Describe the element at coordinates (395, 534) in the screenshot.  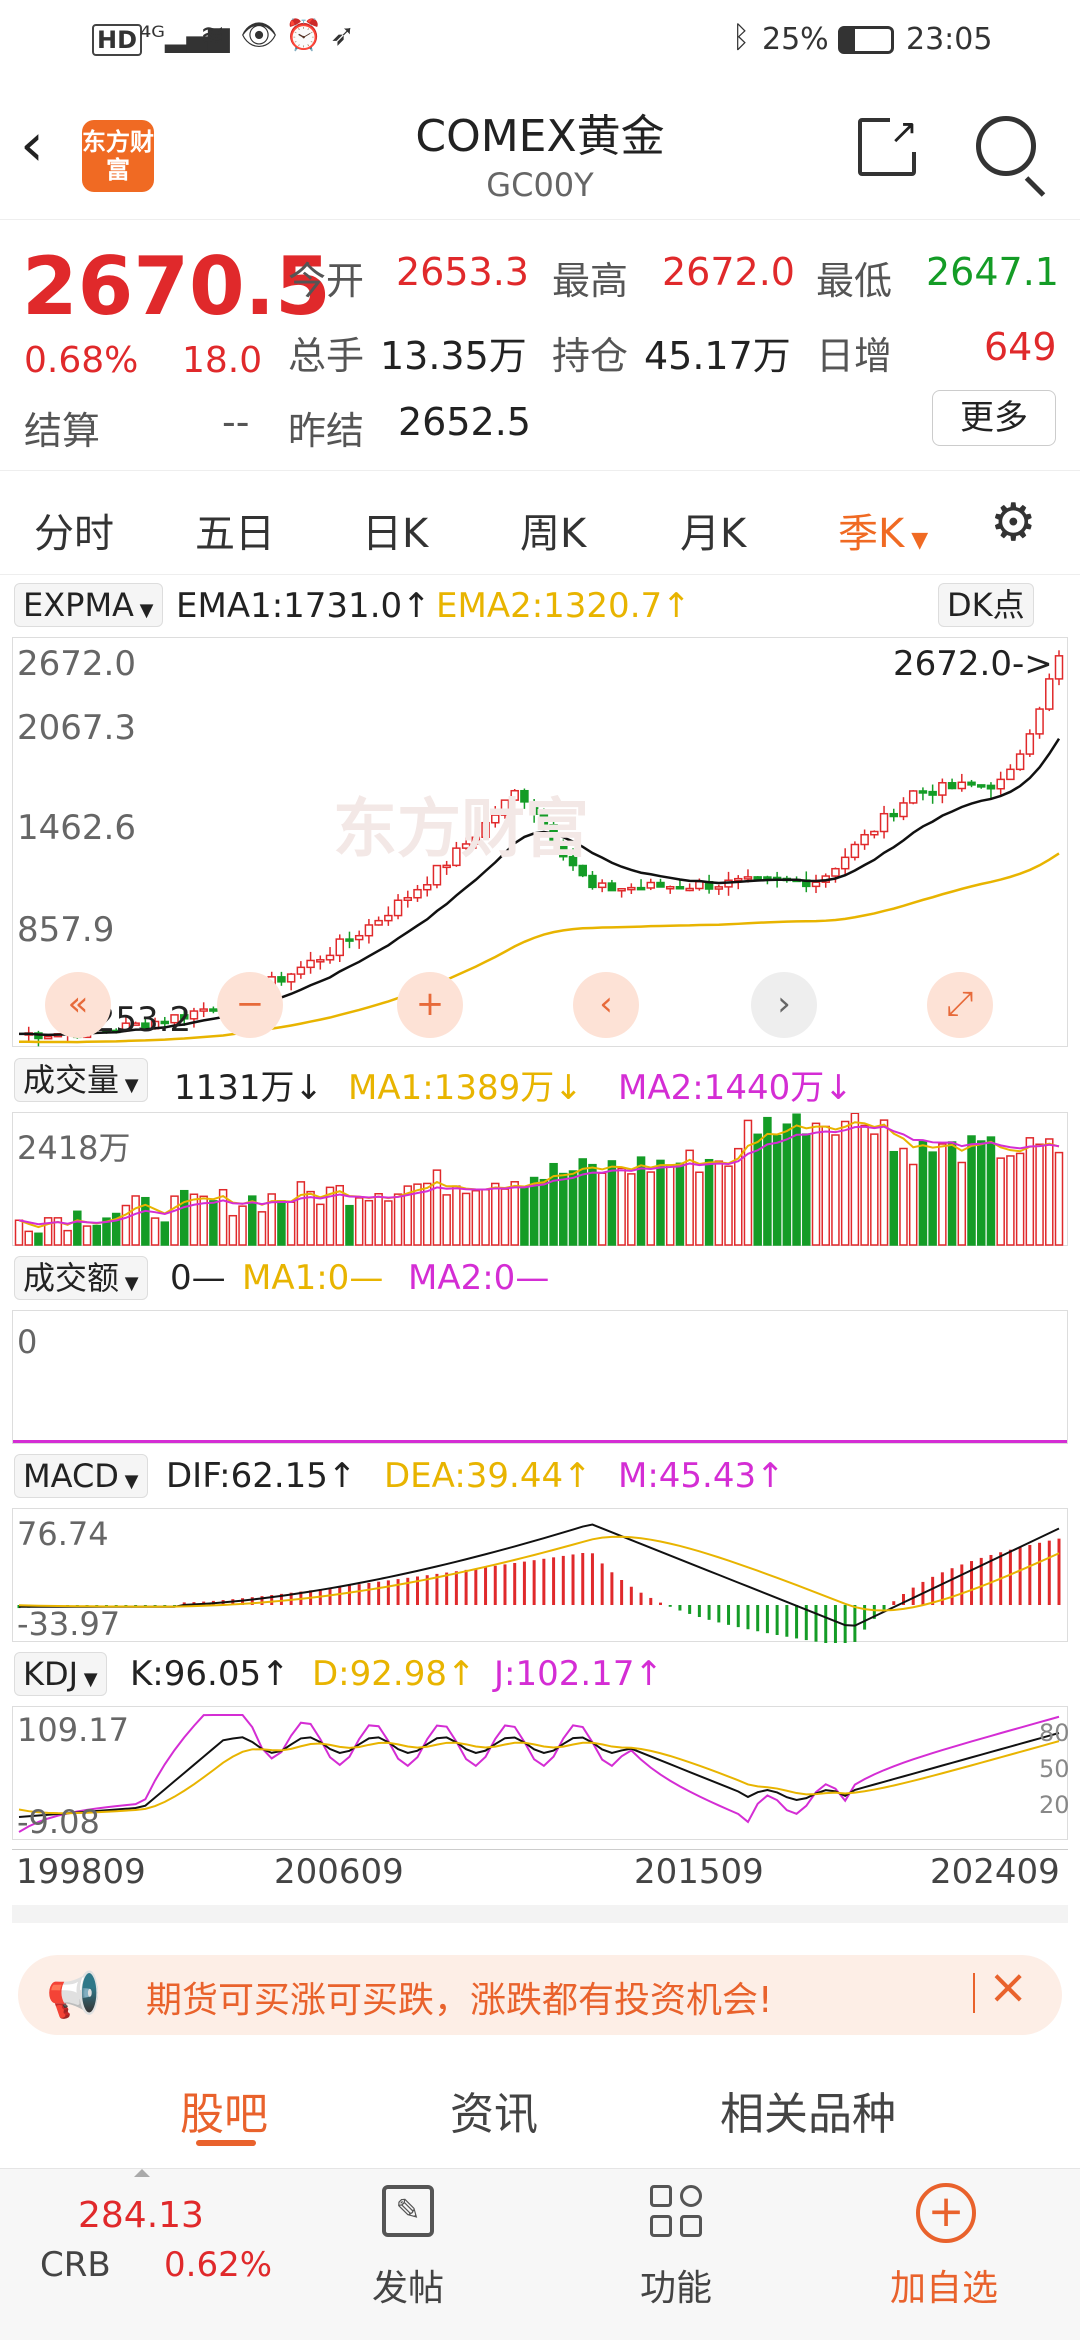
I see `tab-daily-k: 日K` at that location.